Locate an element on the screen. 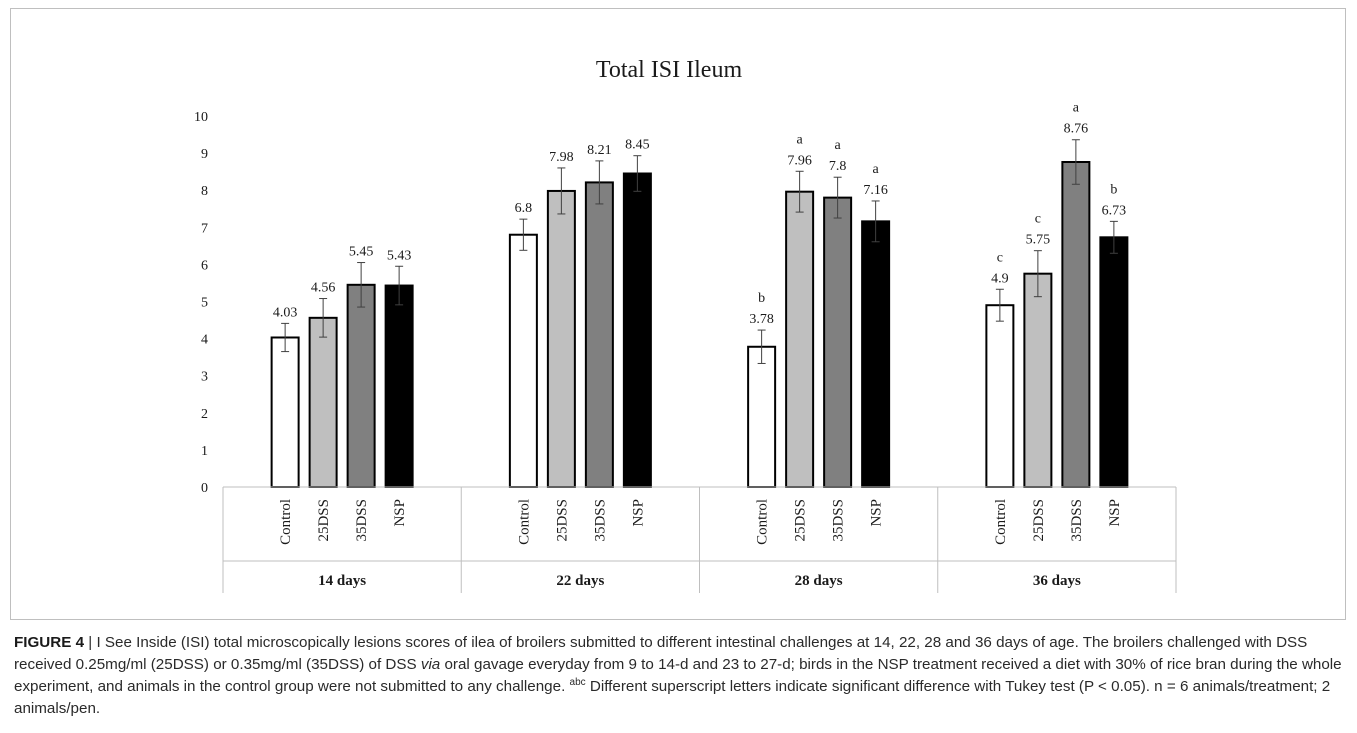 This screenshot has width=1357, height=733. data-label: 5.43 is located at coordinates (399, 255).